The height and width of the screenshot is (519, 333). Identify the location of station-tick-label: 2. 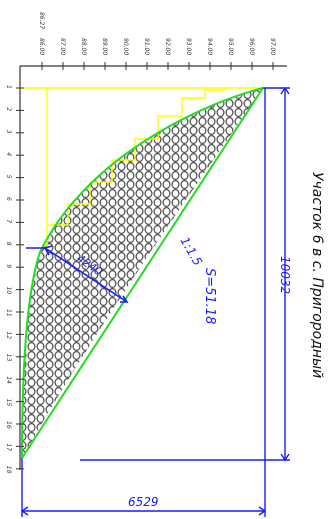
(8, 109).